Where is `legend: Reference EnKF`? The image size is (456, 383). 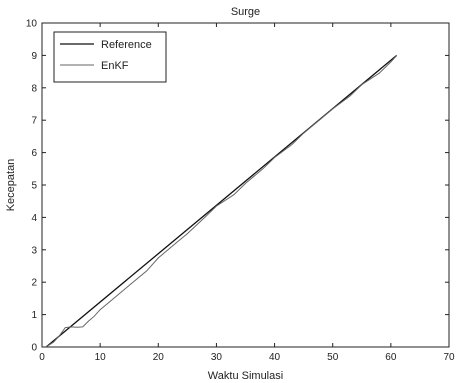 legend: Reference EnKF is located at coordinates (110, 57).